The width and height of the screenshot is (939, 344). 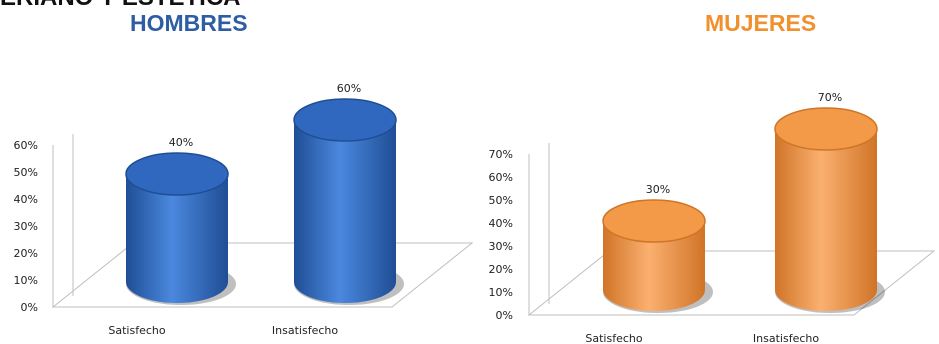 What do you see at coordinates (349, 88) in the screenshot?
I see `data-label: 60%` at bounding box center [349, 88].